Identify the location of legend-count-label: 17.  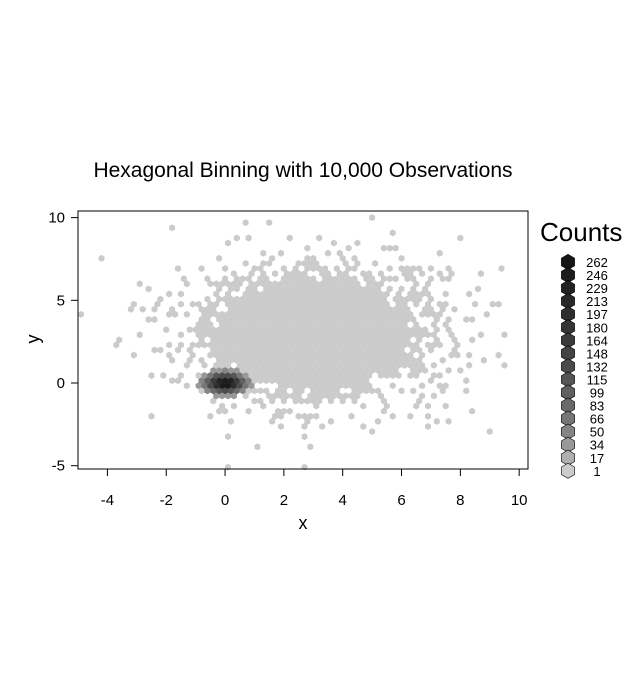
(597, 458).